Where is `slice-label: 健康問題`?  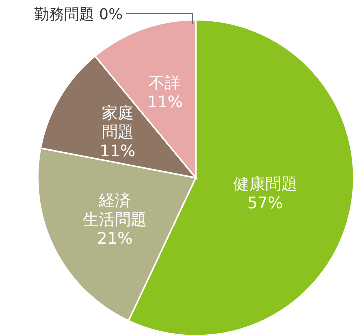 slice-label: 健康問題 is located at coordinates (265, 184).